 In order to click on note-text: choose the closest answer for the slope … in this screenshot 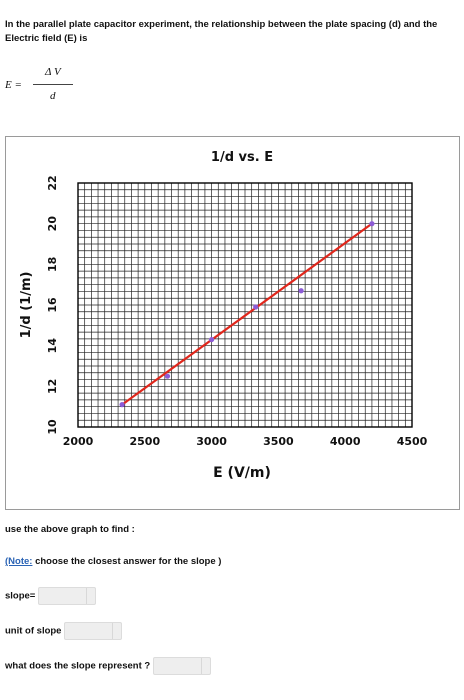, I will do `click(127, 561)`.